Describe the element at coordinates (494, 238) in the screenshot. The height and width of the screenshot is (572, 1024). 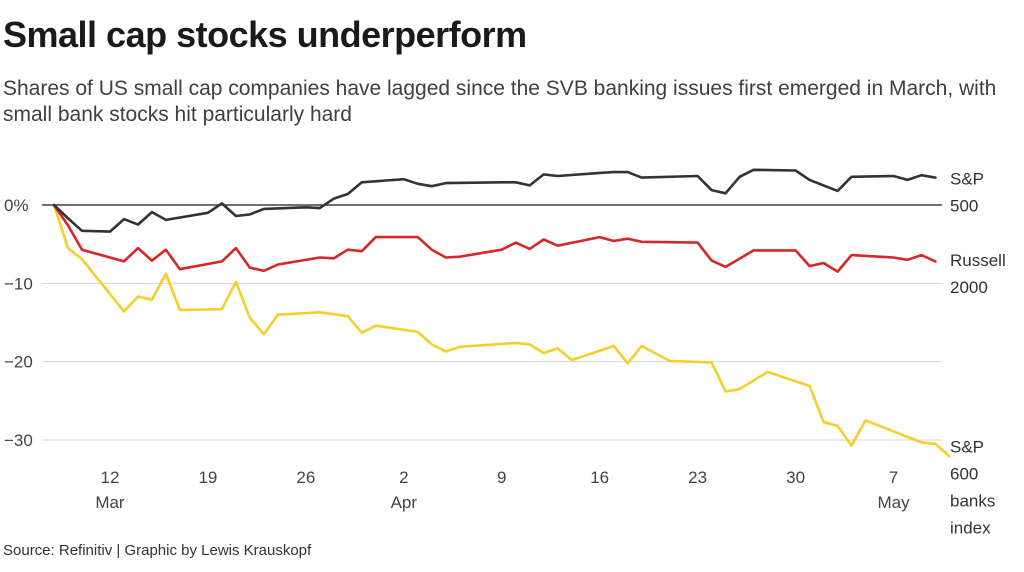
I see `series-line-russell-2000` at that location.